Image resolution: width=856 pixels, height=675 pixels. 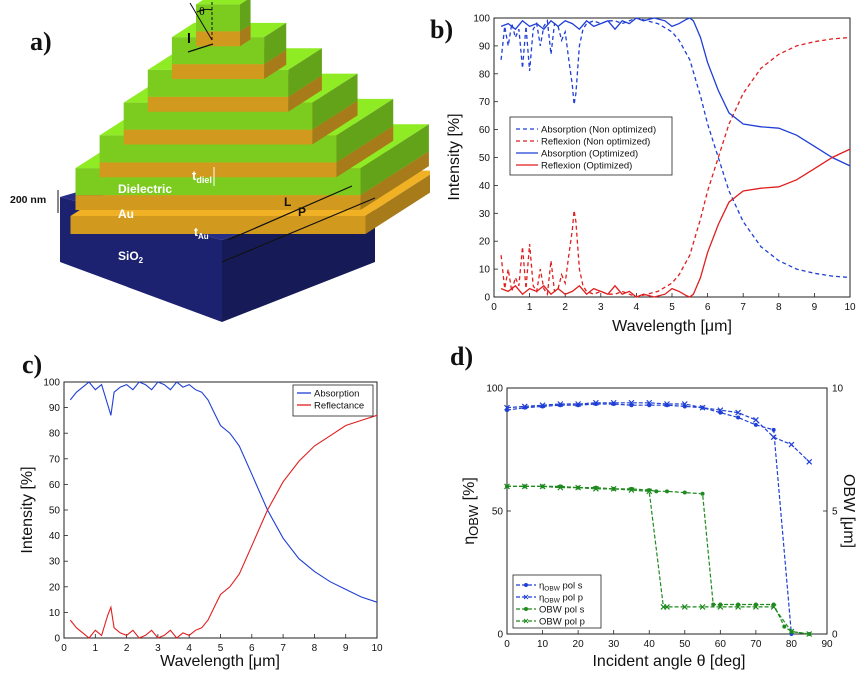 I want to click on x-tick-label: 9, so click(x=346, y=648).